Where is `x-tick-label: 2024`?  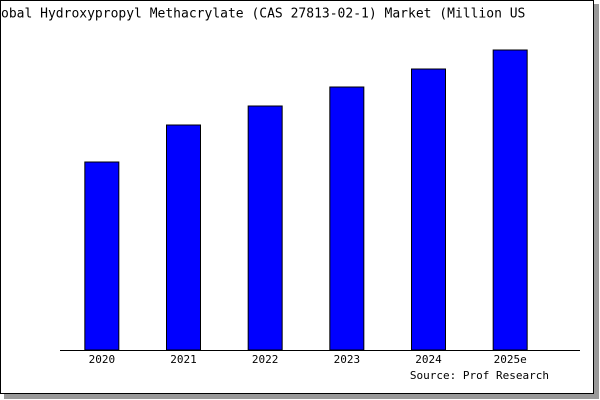 x-tick-label: 2024 is located at coordinates (428, 359).